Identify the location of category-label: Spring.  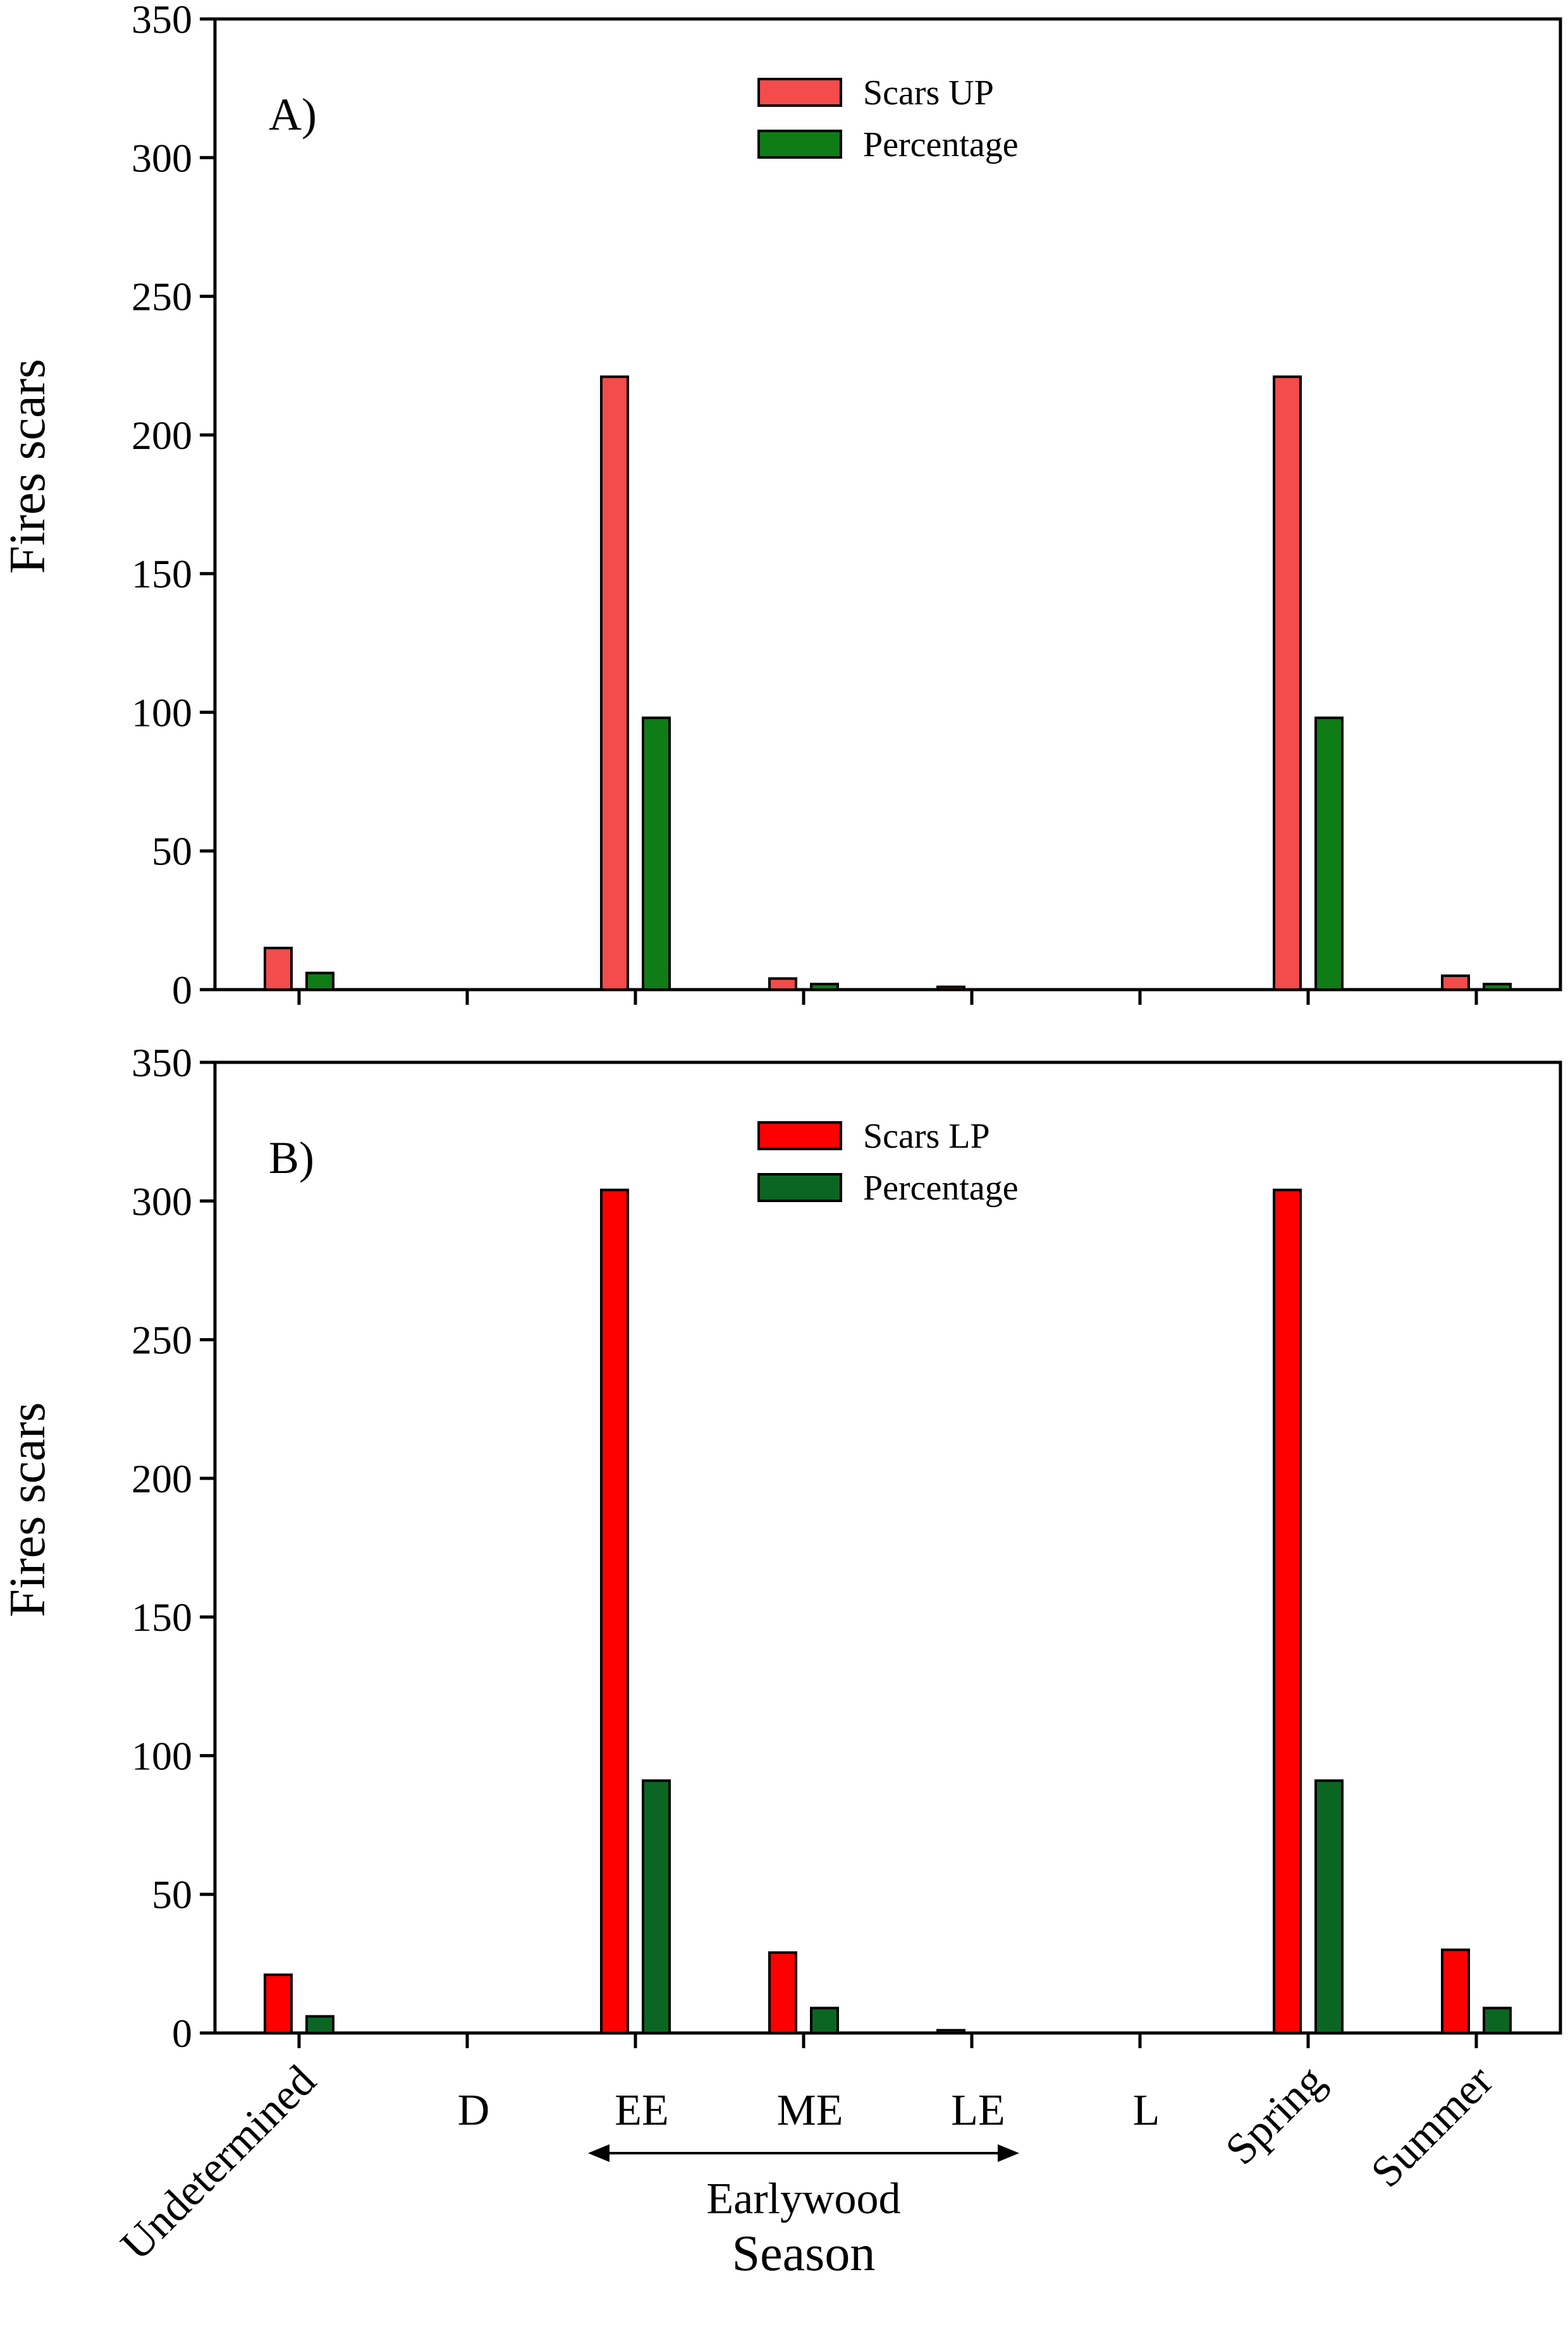
(1275, 2115).